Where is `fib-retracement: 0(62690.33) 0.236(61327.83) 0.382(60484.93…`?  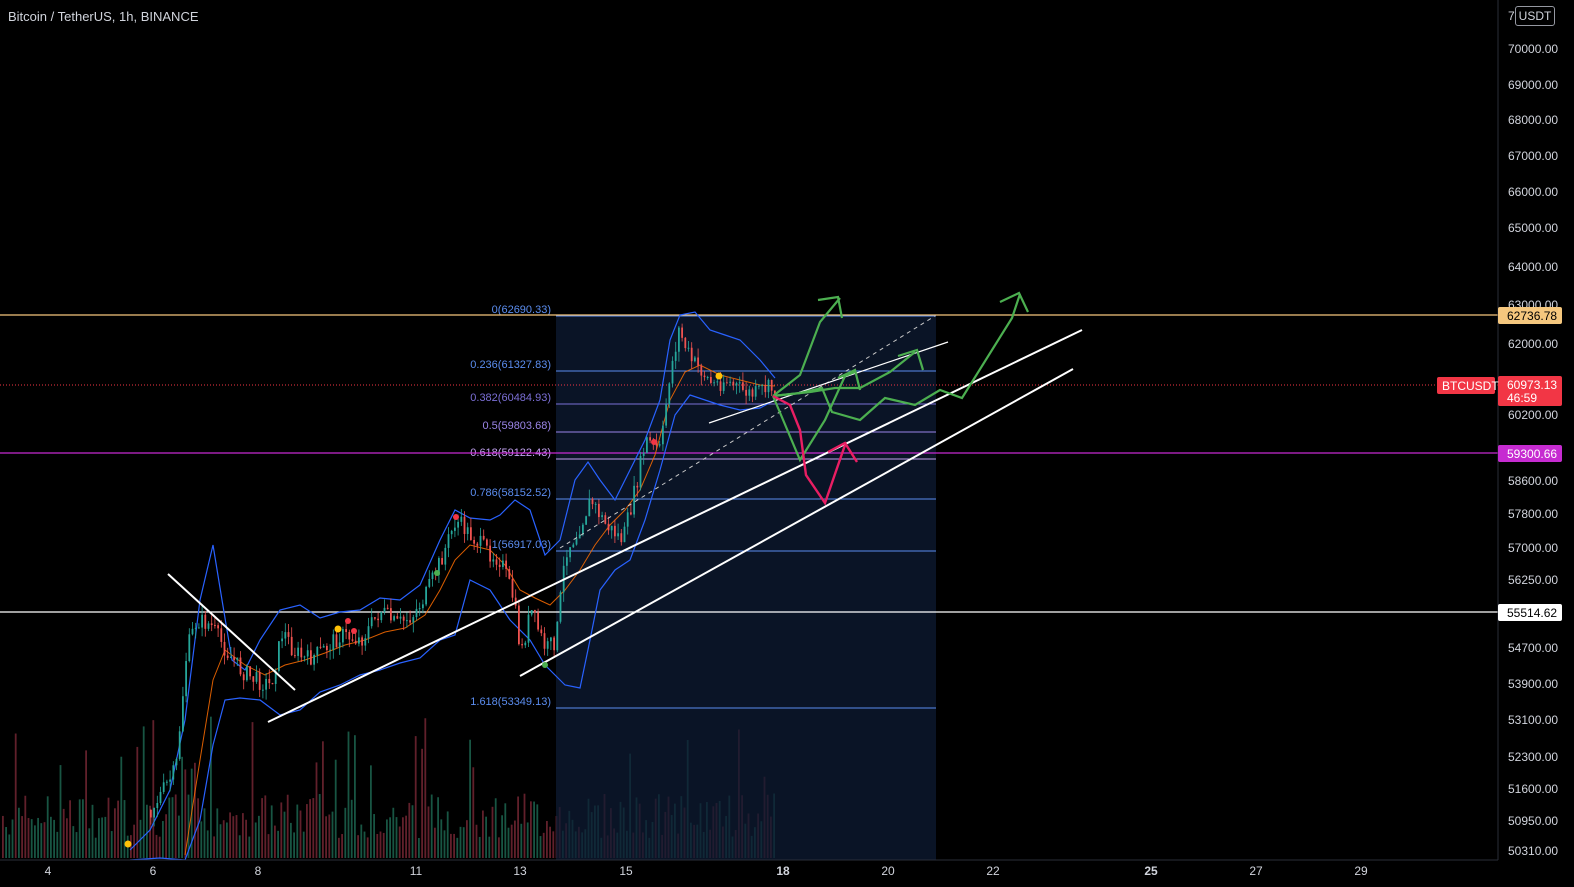
fib-retracement: 0(62690.33) 0.236(61327.83) 0.382(60484.93… is located at coordinates (703, 506).